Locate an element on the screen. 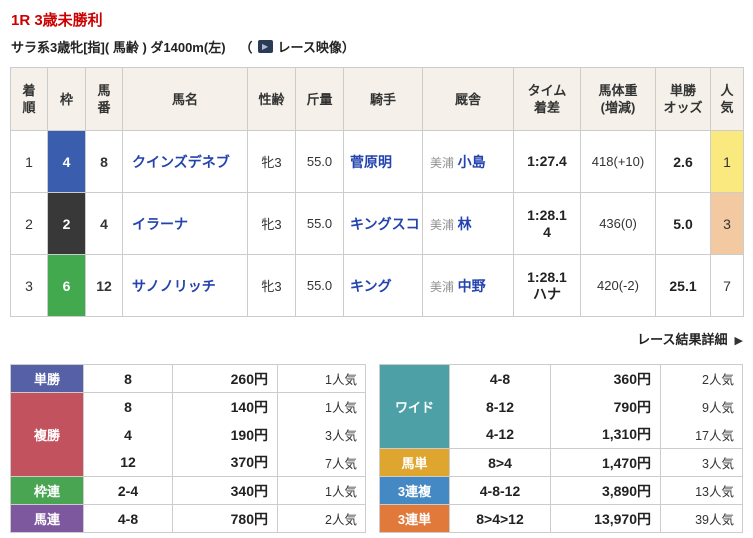  horse-number-cell: 4 is located at coordinates (104, 223).